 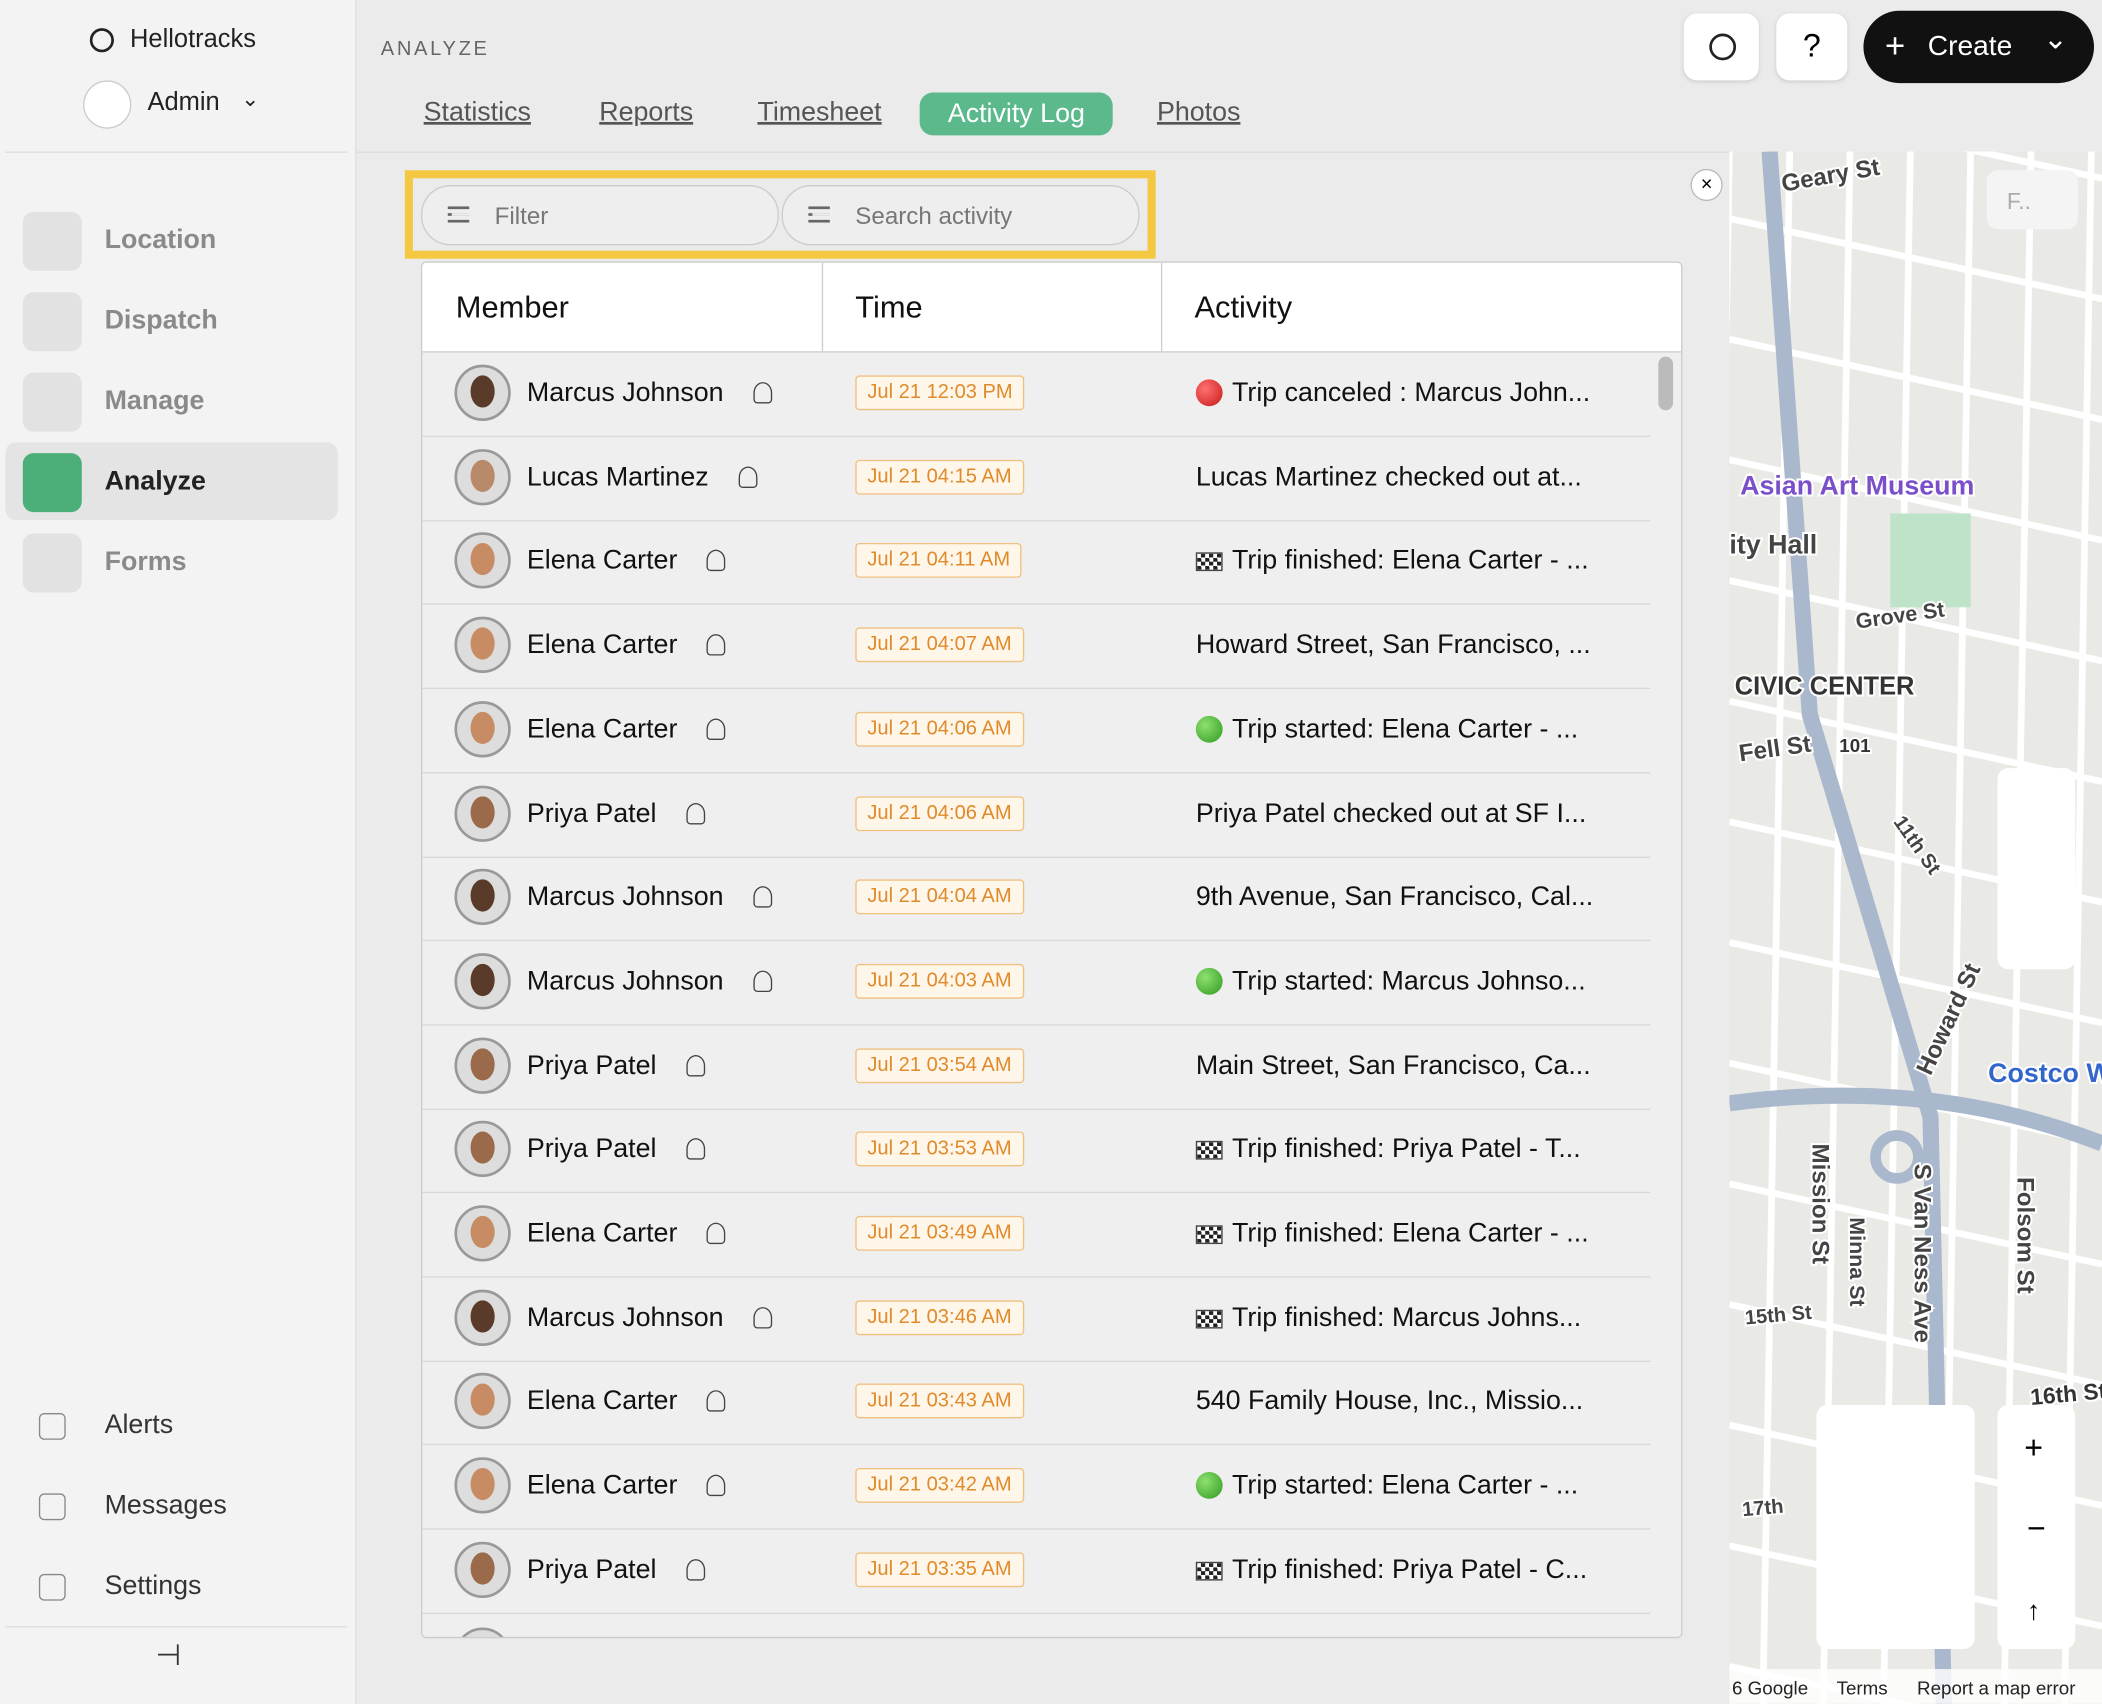 I want to click on bottom-item: Messages, so click(x=165, y=1505).